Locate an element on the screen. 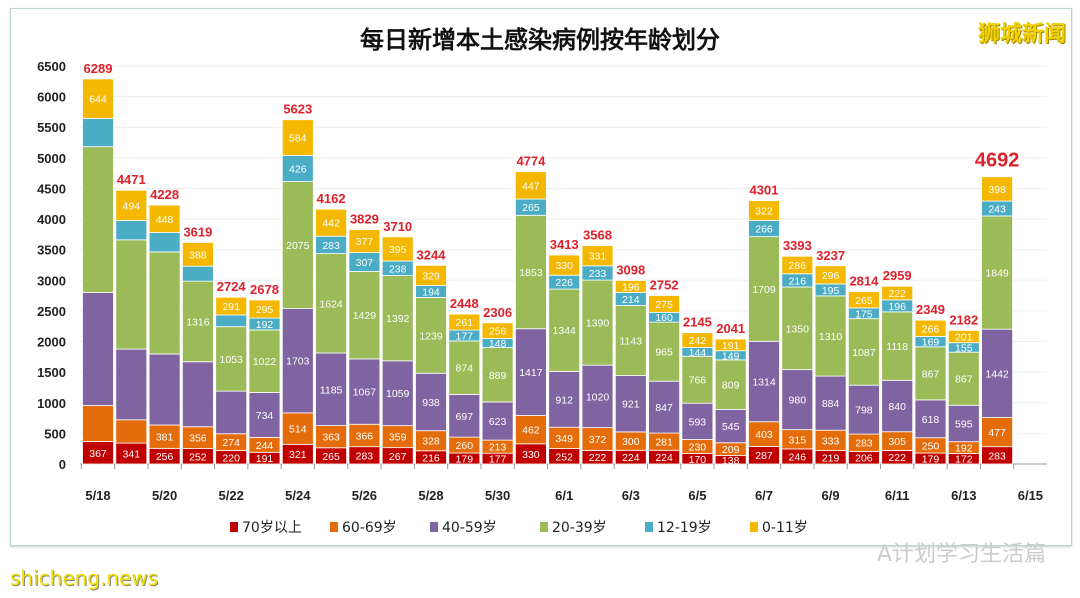 Image resolution: width=1080 pixels, height=598 pixels. data-label: 149 is located at coordinates (731, 356).